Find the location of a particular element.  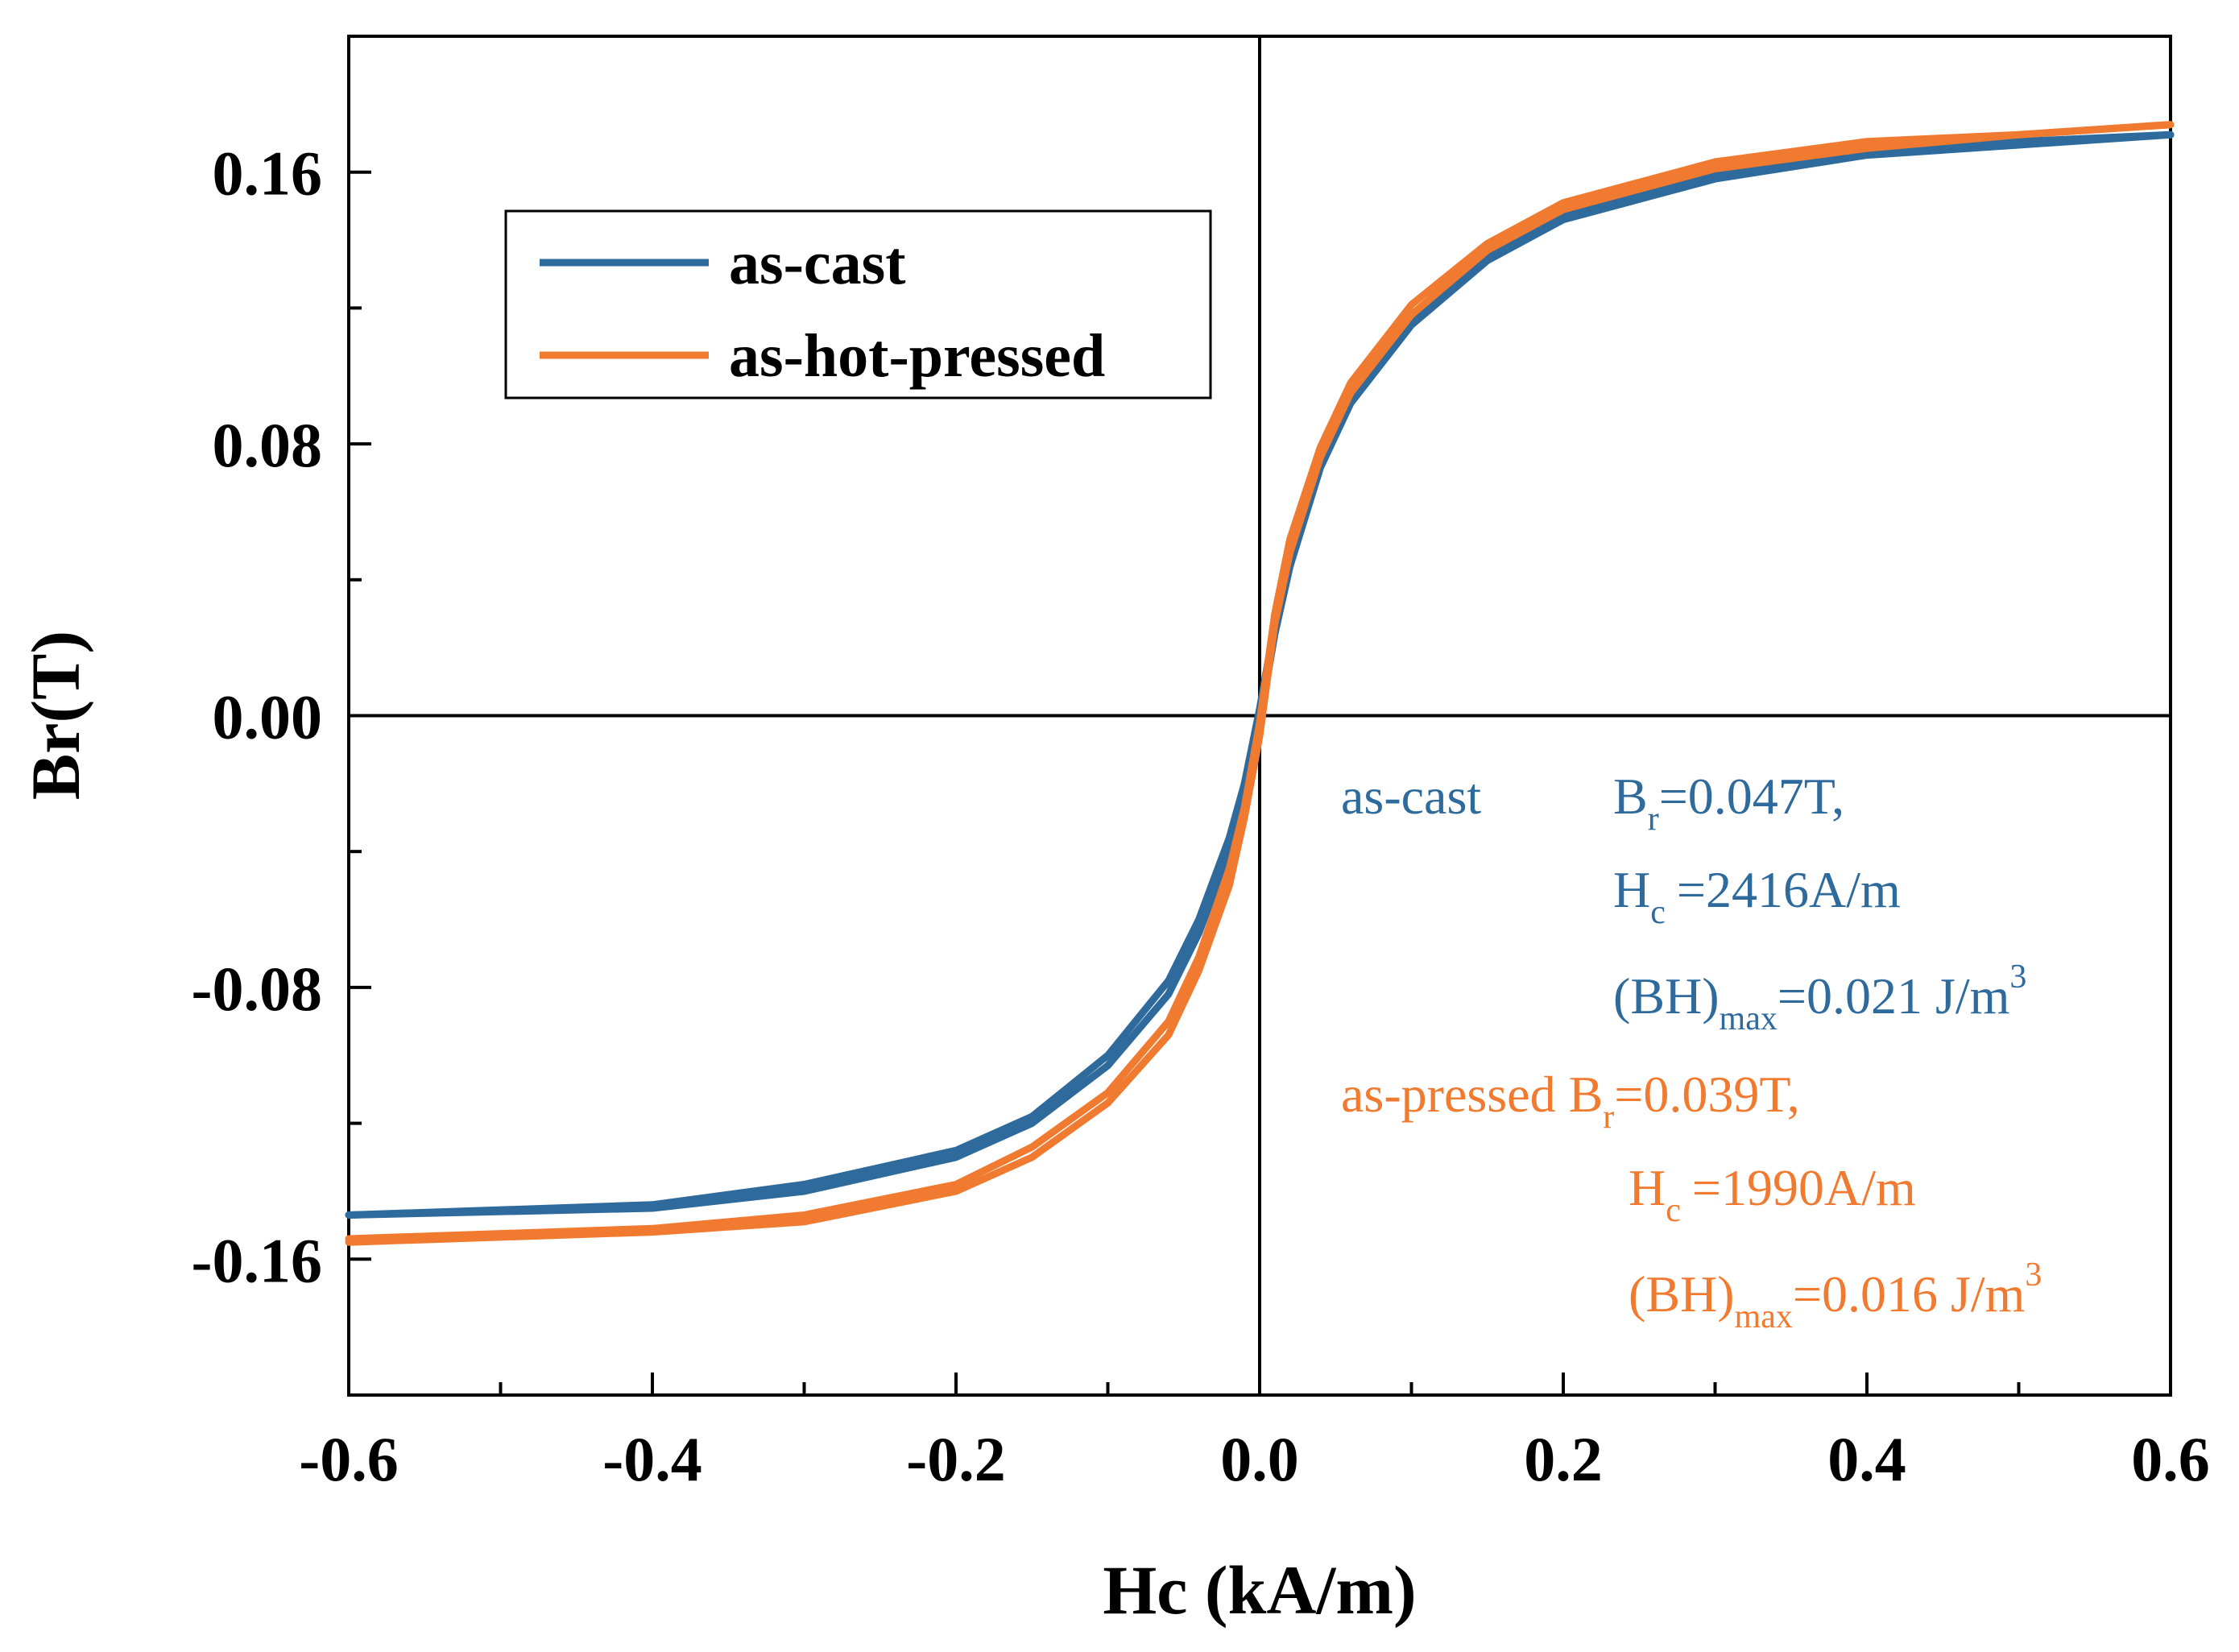

x-tick-label: -0.6 is located at coordinates (349, 1459).